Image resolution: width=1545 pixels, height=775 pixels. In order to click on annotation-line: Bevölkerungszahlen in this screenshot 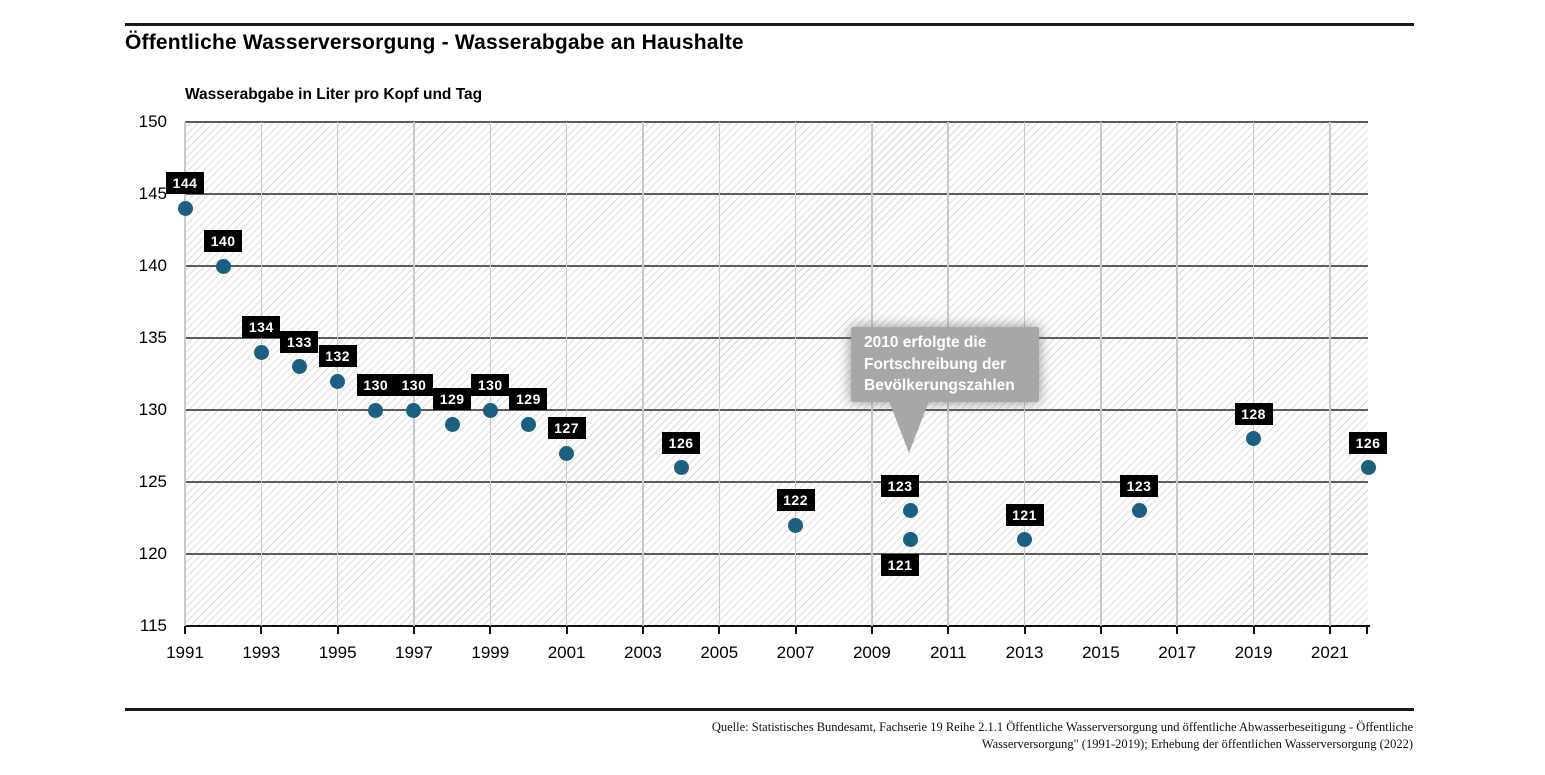, I will do `click(939, 385)`.